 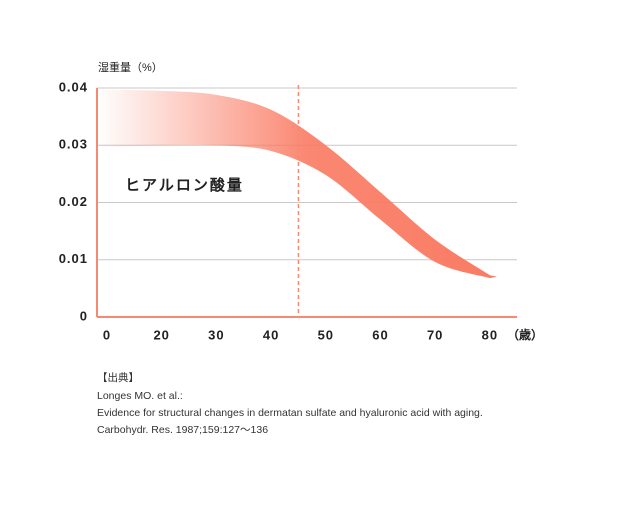 I want to click on x-unit: （歳）, so click(x=525, y=334).